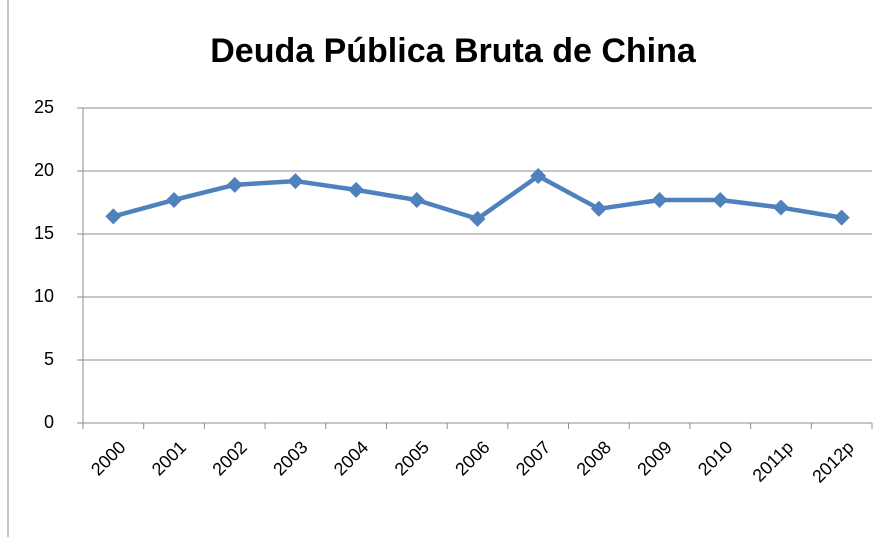  Describe the element at coordinates (44, 296) in the screenshot. I see `y-tick-label: 10` at that location.